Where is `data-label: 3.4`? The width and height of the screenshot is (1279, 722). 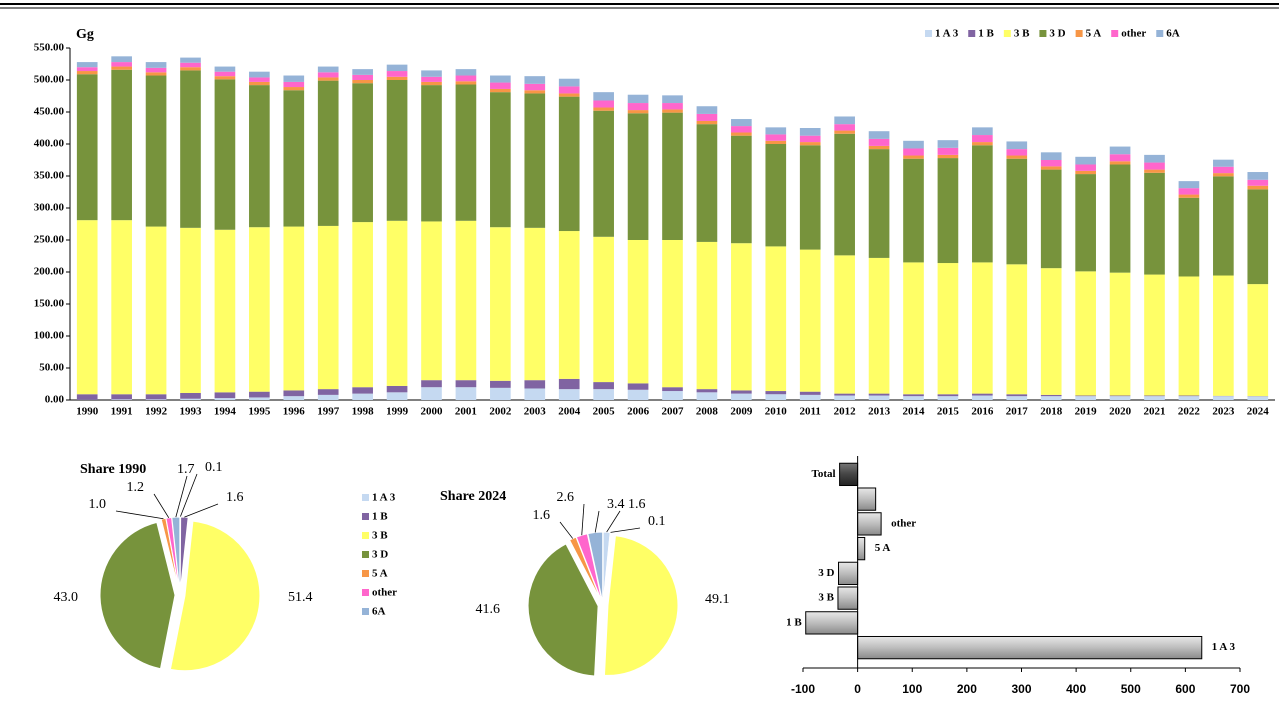 data-label: 3.4 is located at coordinates (616, 504).